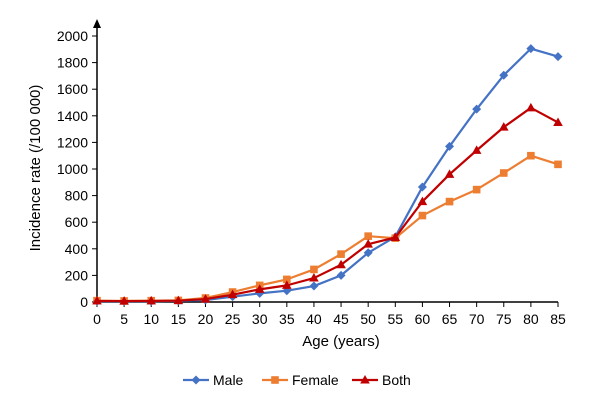 Image resolution: width=590 pixels, height=402 pixels. What do you see at coordinates (368, 319) in the screenshot?
I see `x-tick-label: 50` at bounding box center [368, 319].